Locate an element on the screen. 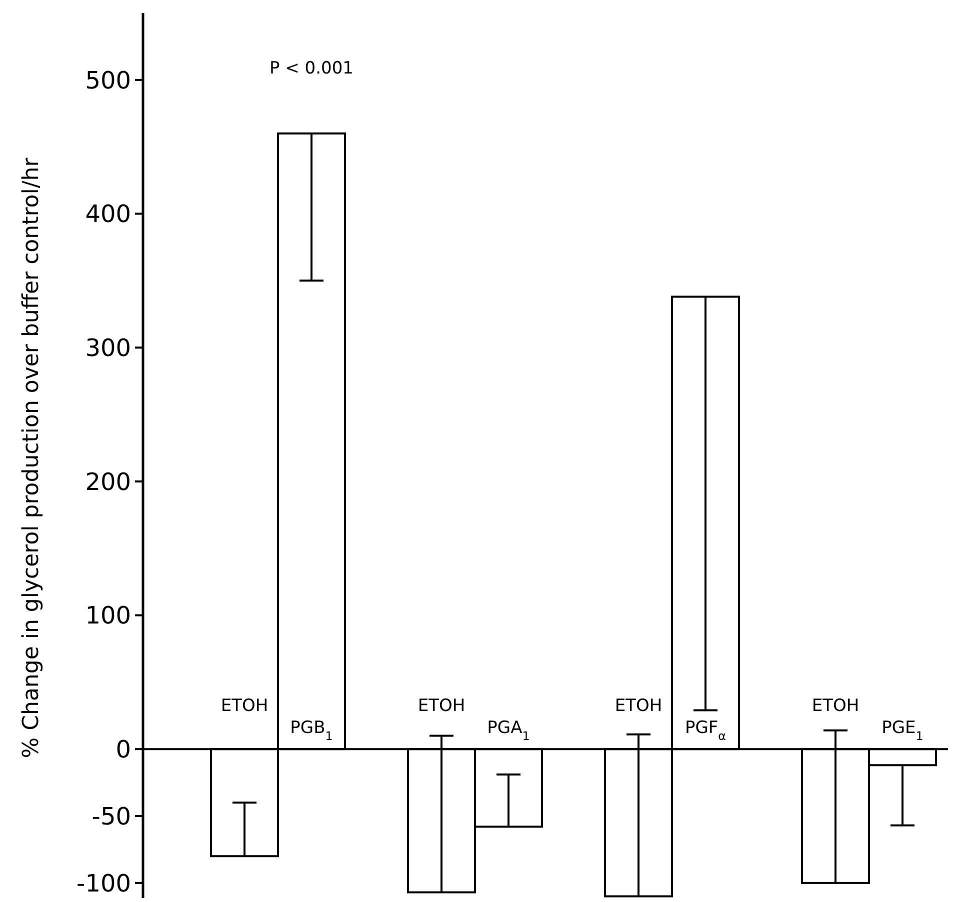 This screenshot has height=902, width=955. y-tick-label: -50 is located at coordinates (111, 816).